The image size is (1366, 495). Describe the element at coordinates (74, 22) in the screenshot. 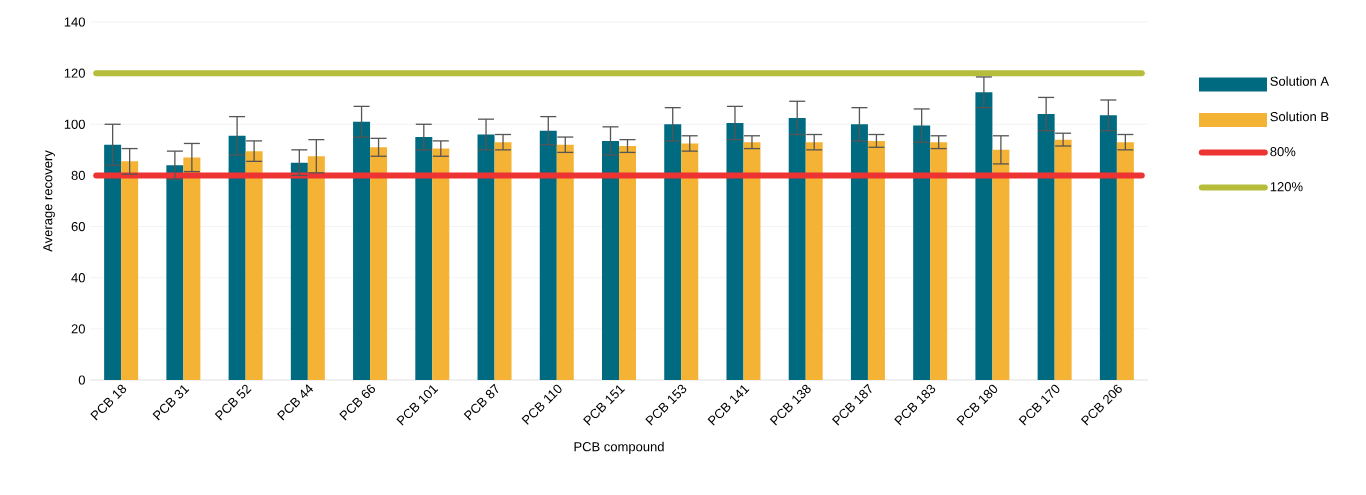

I see `y-tick-label: 140` at that location.